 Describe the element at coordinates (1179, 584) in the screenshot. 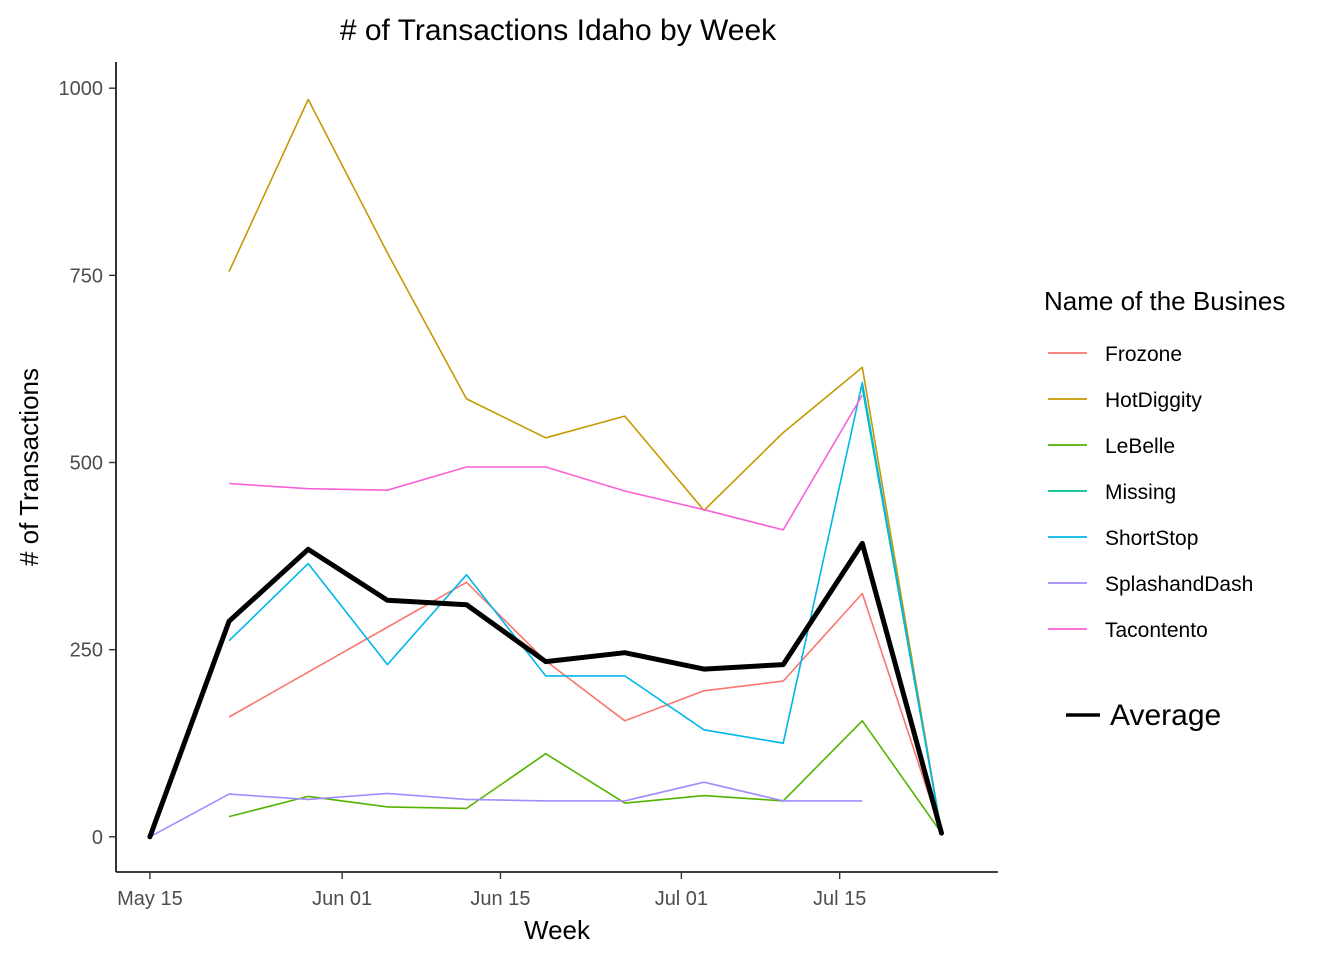

I see `legend-label: SplashandDash` at that location.